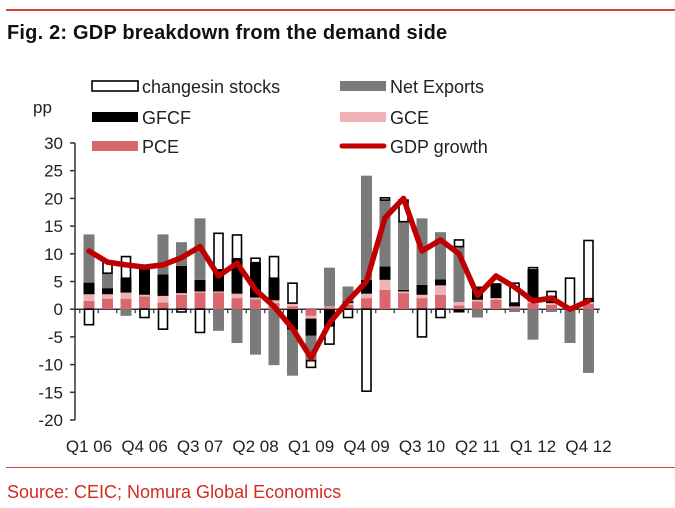 The image size is (675, 508). What do you see at coordinates (255, 446) in the screenshot?
I see `x-tick-label: Q2 08` at bounding box center [255, 446].